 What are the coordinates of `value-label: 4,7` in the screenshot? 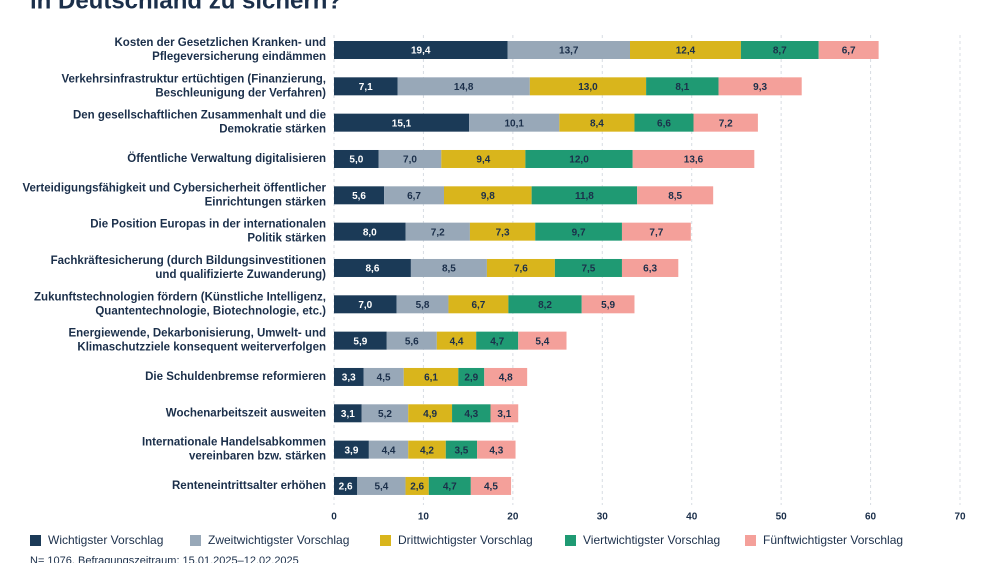 It's located at (450, 487).